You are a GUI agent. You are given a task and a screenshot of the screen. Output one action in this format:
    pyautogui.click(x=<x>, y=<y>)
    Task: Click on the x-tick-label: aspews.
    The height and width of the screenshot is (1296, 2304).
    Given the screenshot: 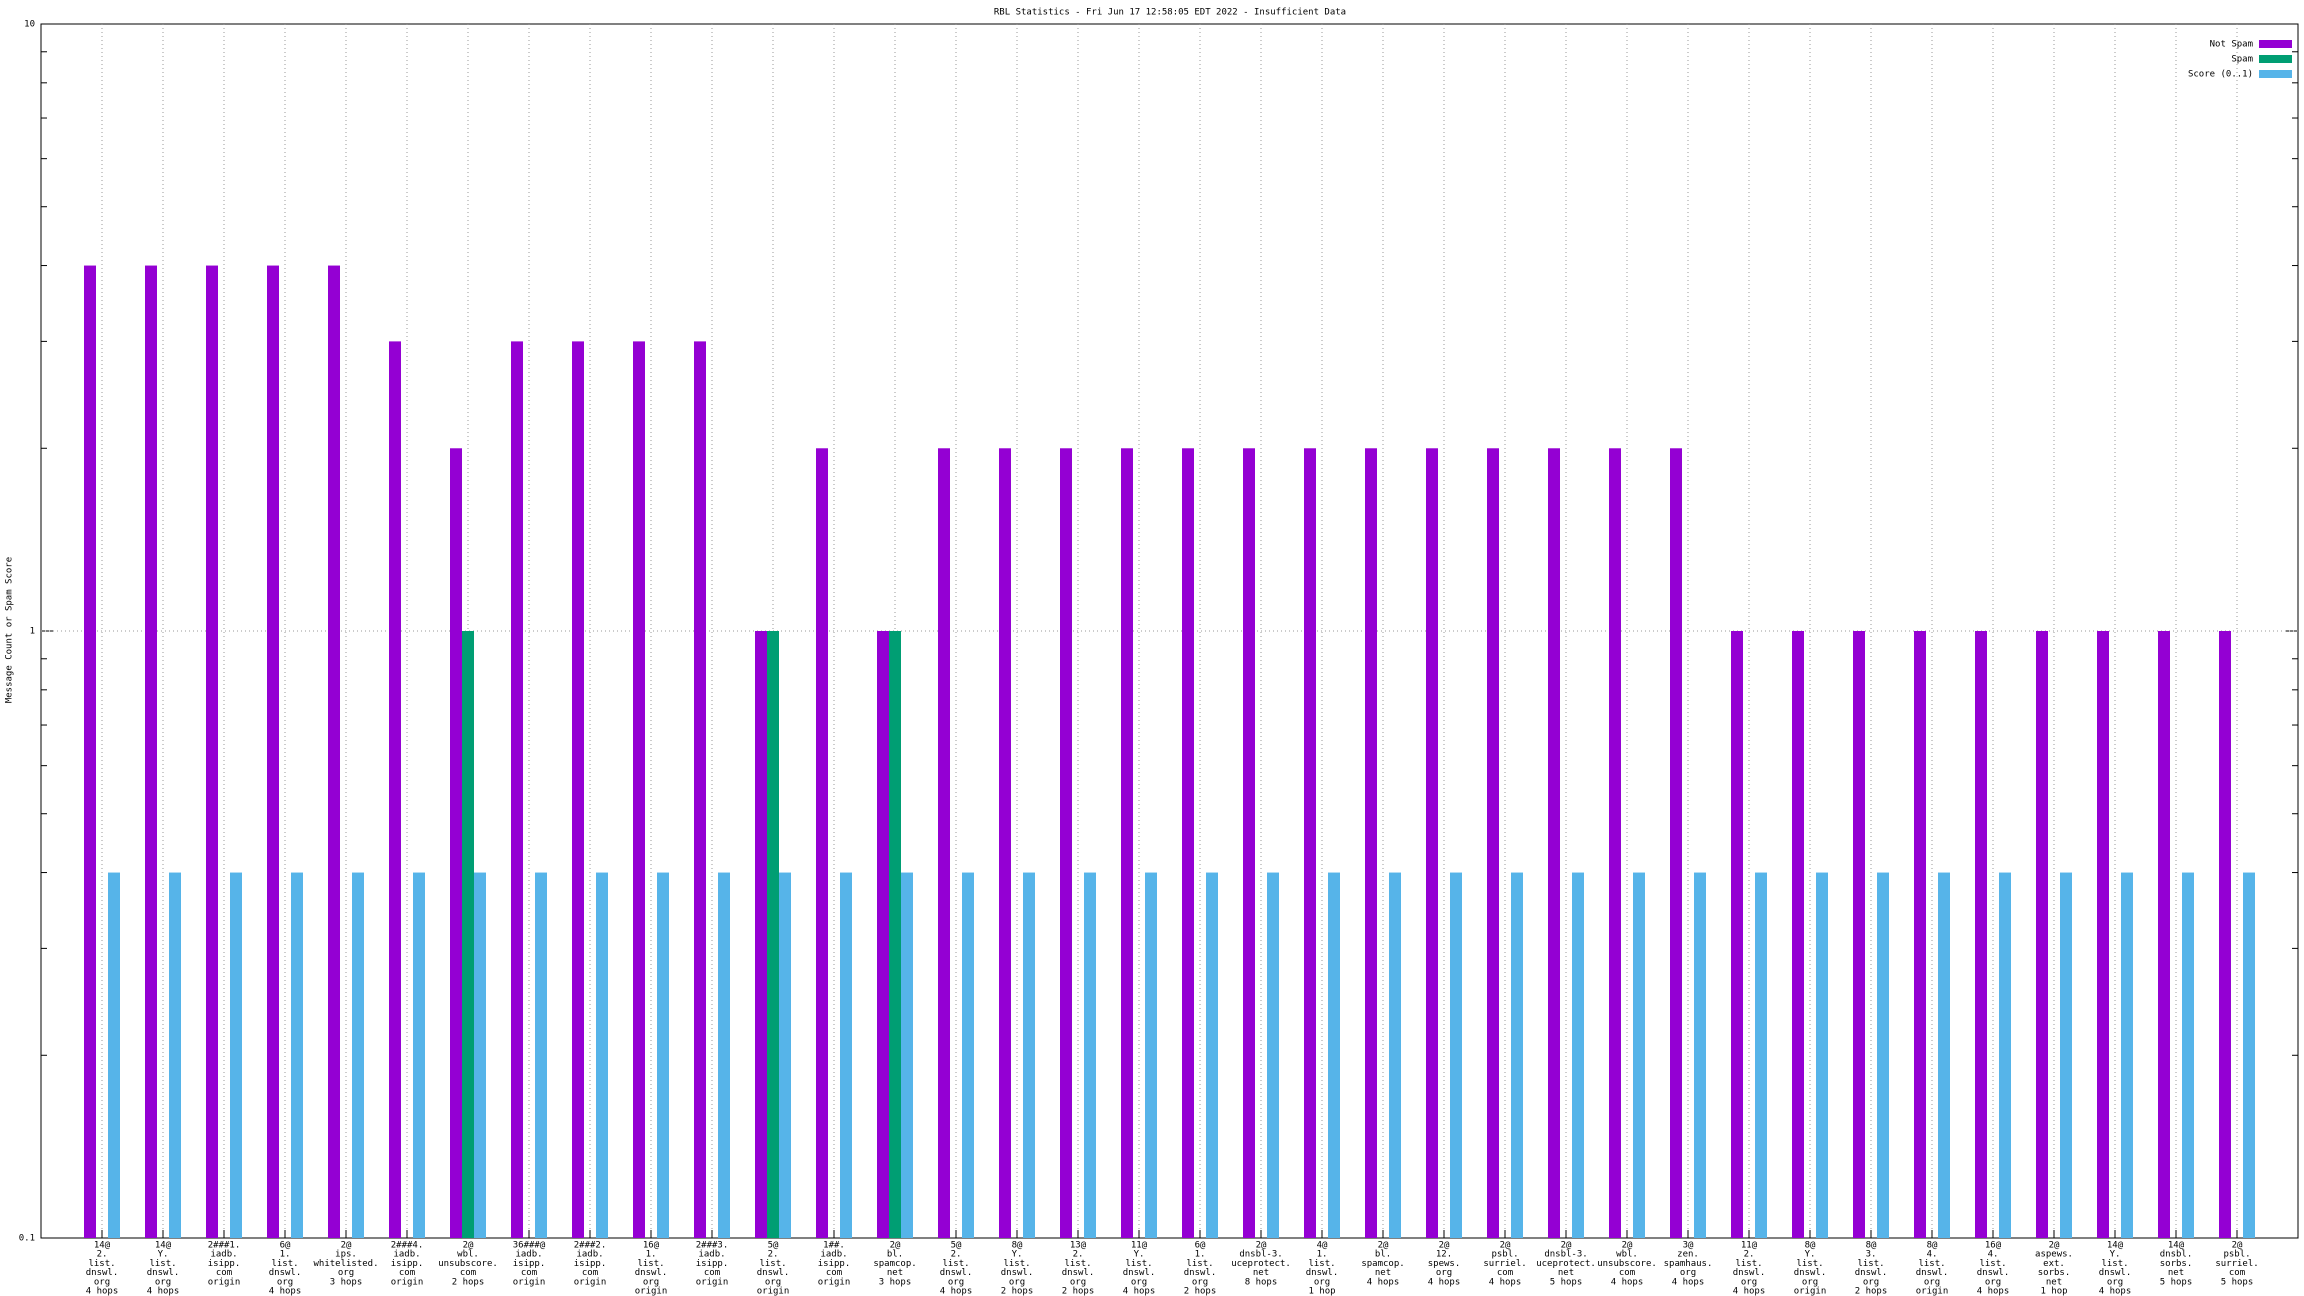 What is the action you would take?
    pyautogui.click(x=2054, y=1255)
    